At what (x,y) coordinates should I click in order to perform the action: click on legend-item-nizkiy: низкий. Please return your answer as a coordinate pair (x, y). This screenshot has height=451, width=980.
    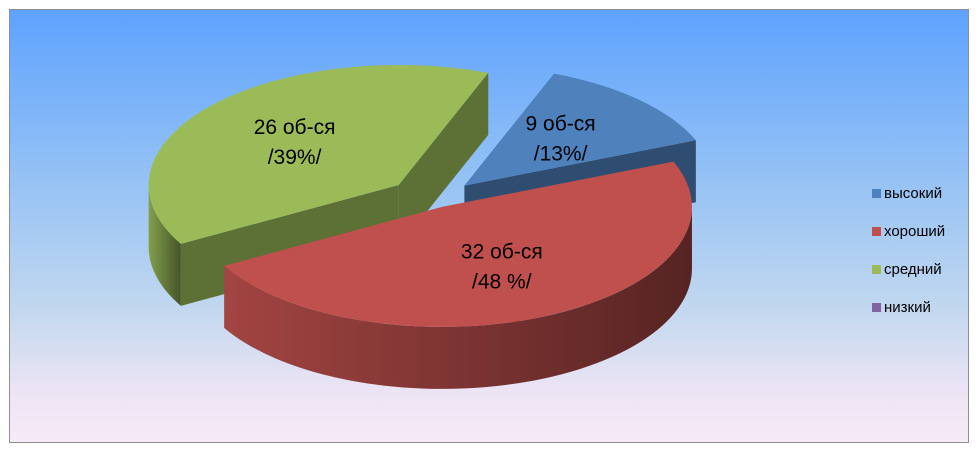
    Looking at the image, I should click on (908, 307).